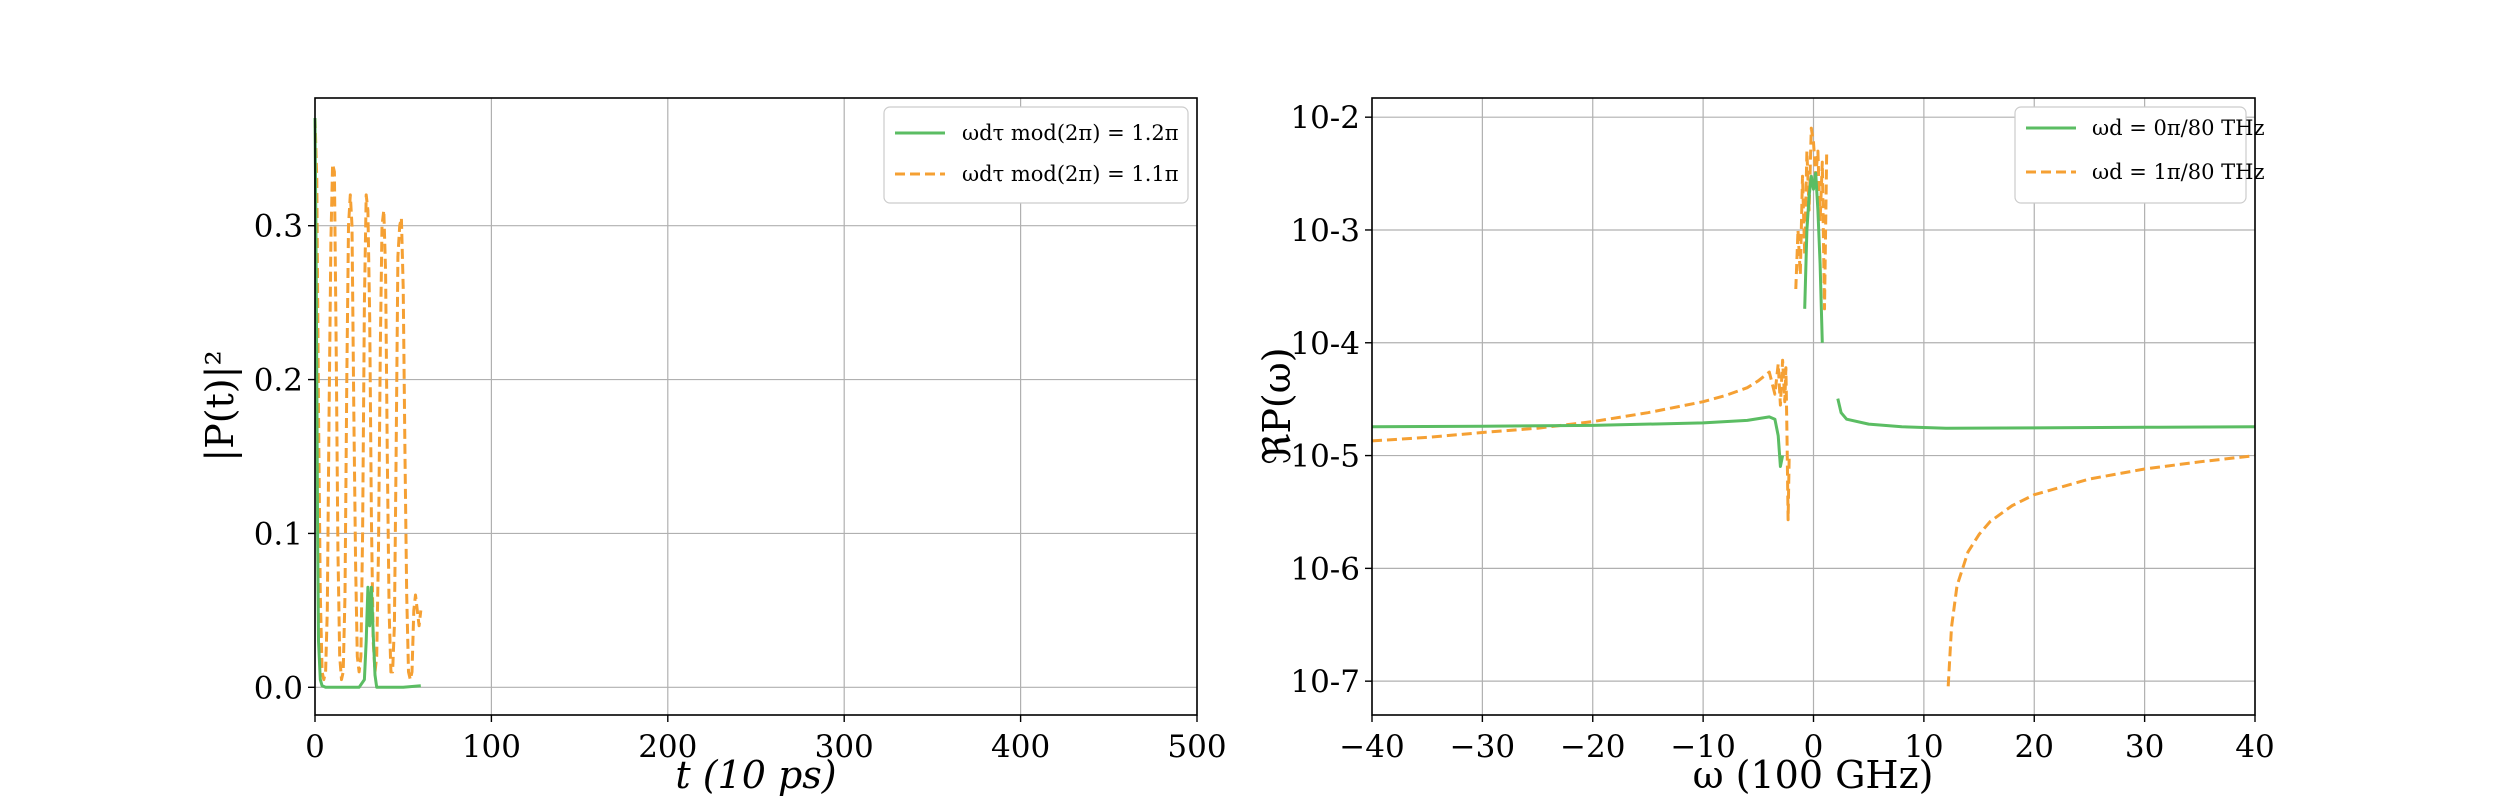 The image size is (2500, 800). I want to click on left-x-tick-label: 400, so click(1020, 747).